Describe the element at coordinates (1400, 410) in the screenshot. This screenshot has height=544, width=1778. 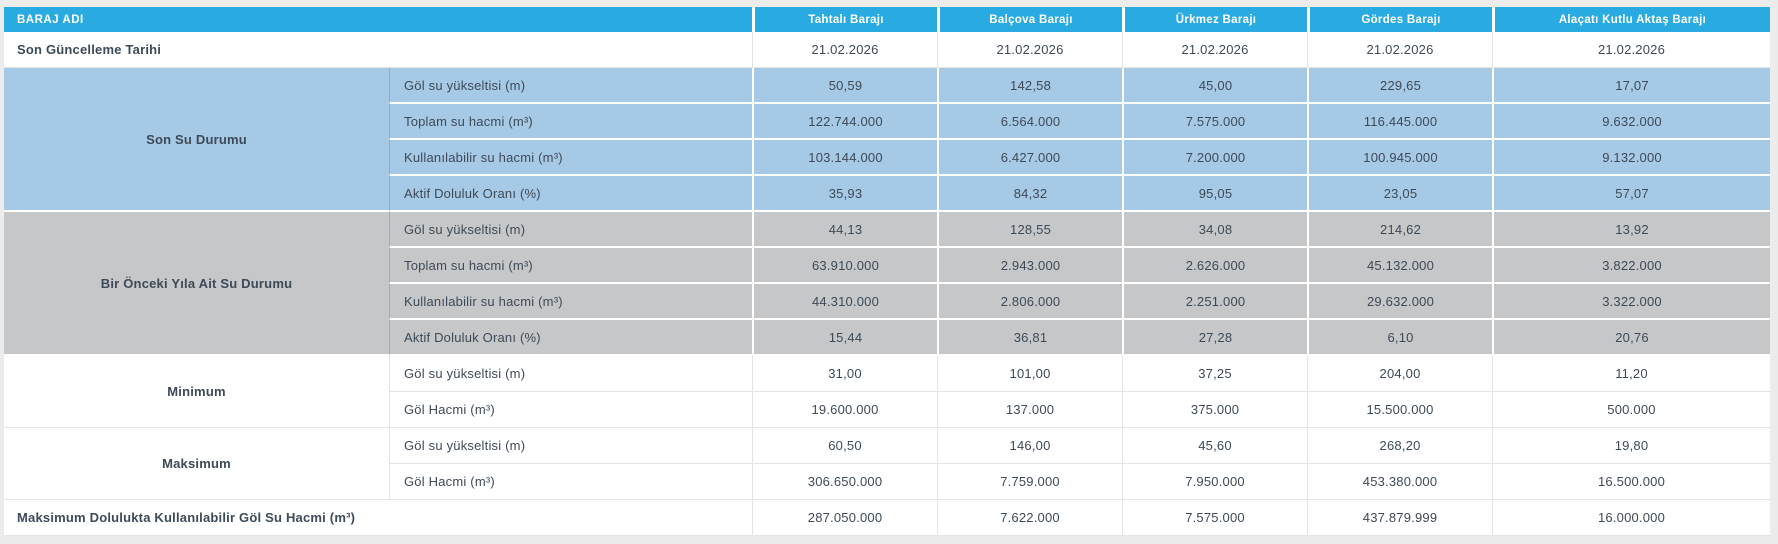
I see `metric-value: 15.500.000` at that location.